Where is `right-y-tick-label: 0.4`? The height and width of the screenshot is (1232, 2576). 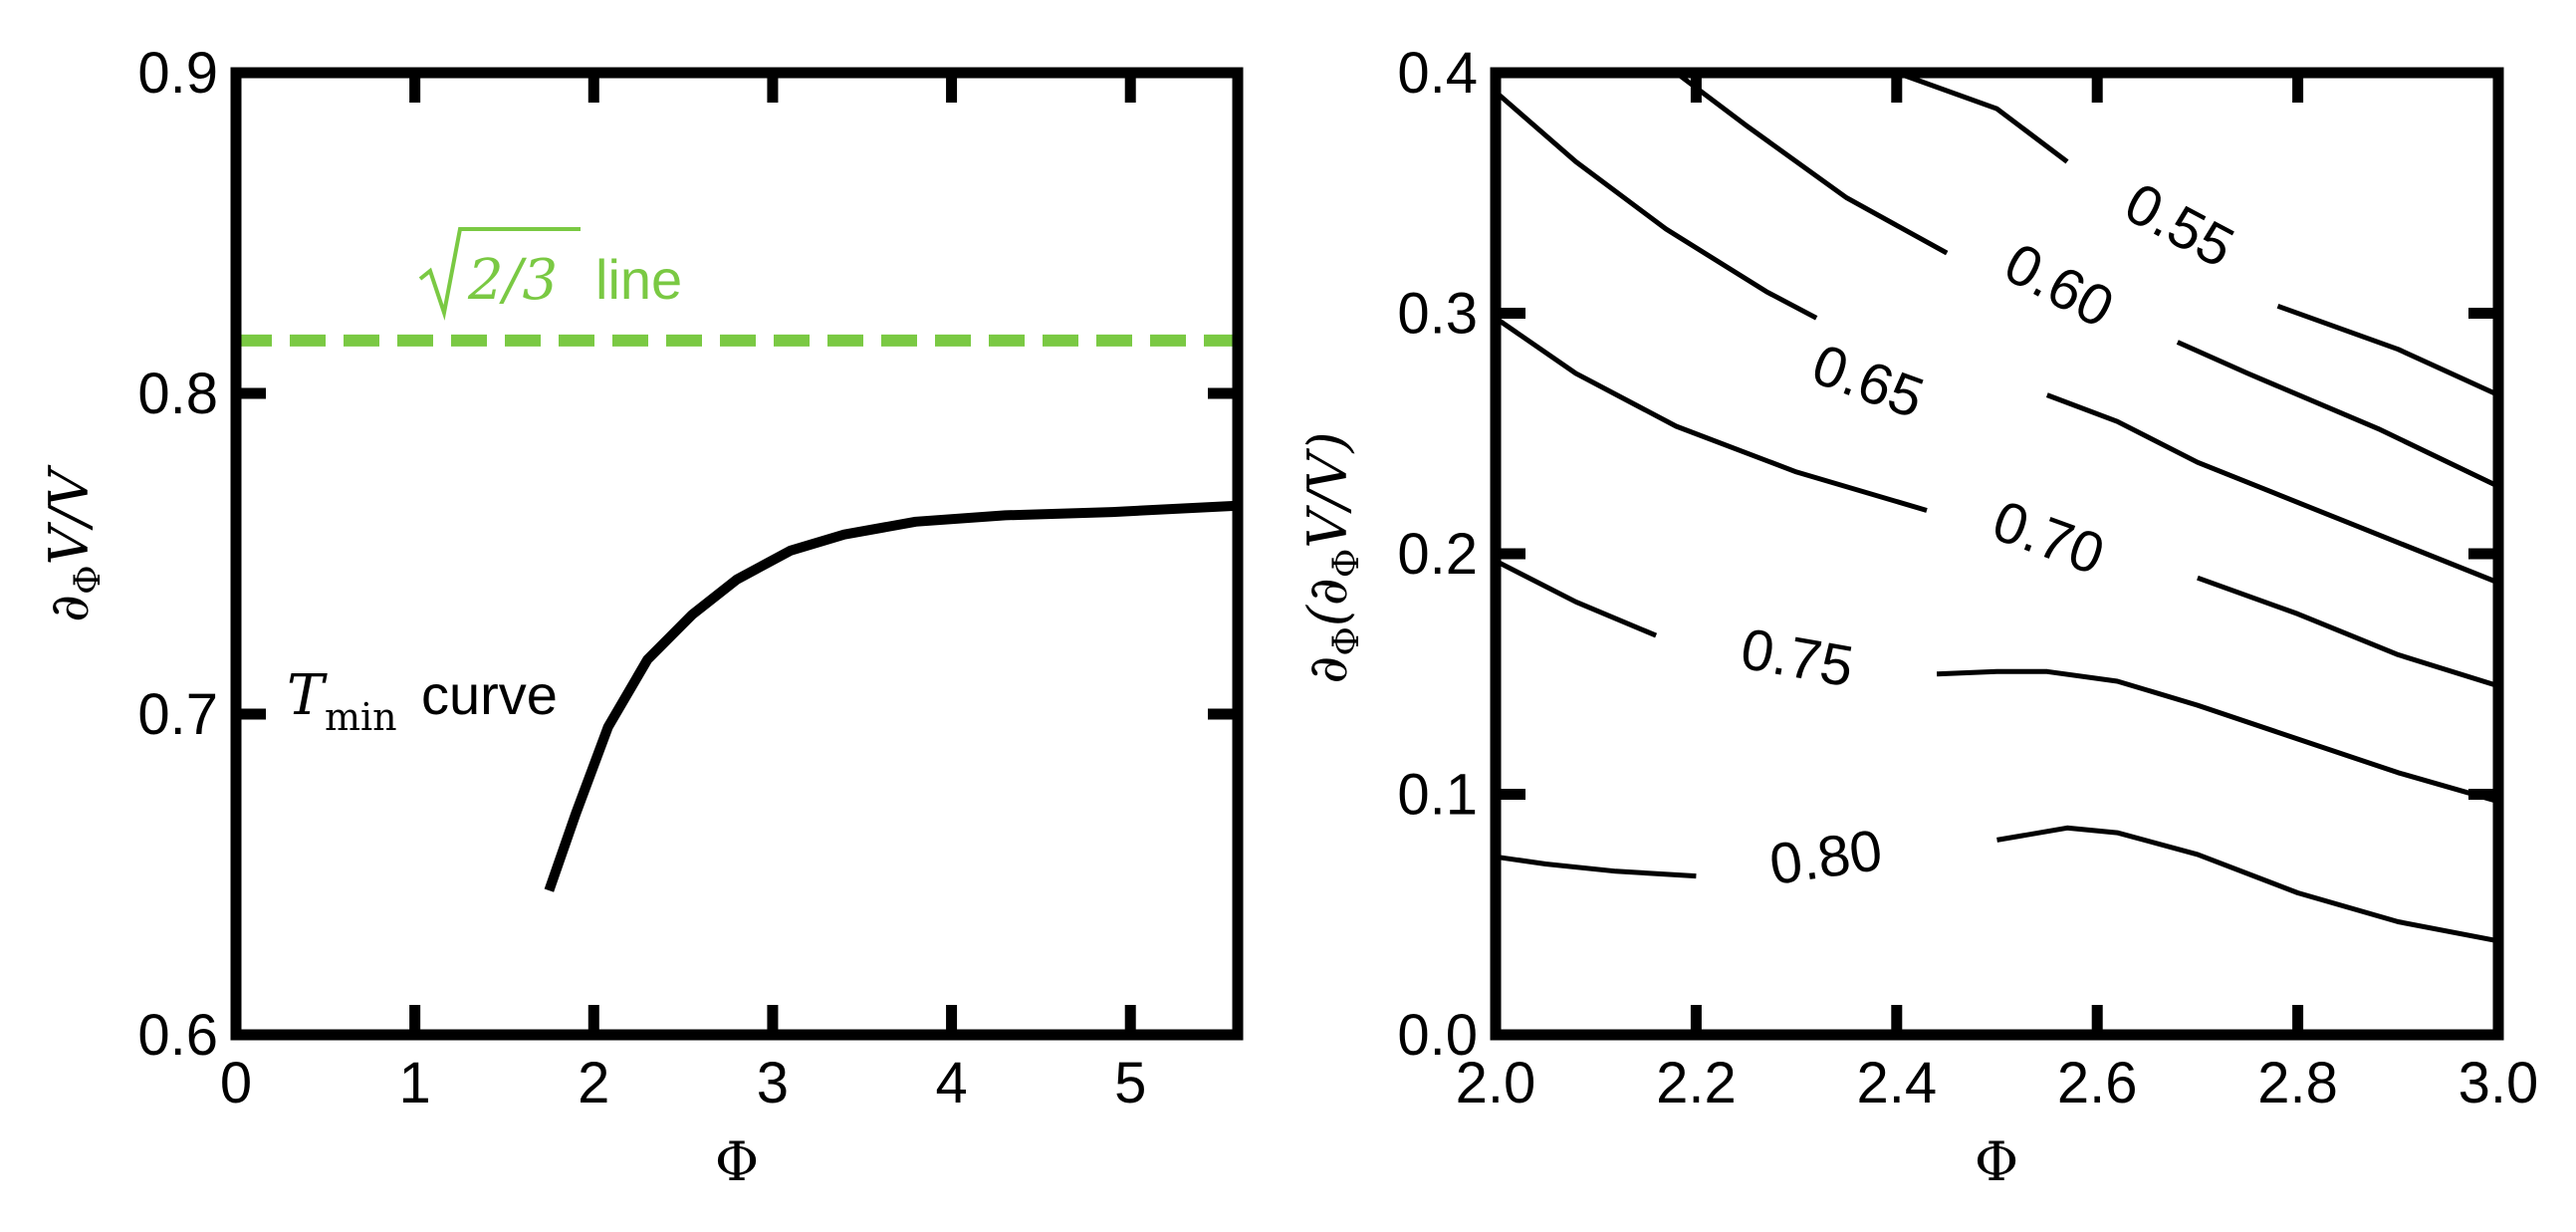 right-y-tick-label: 0.4 is located at coordinates (1437, 73).